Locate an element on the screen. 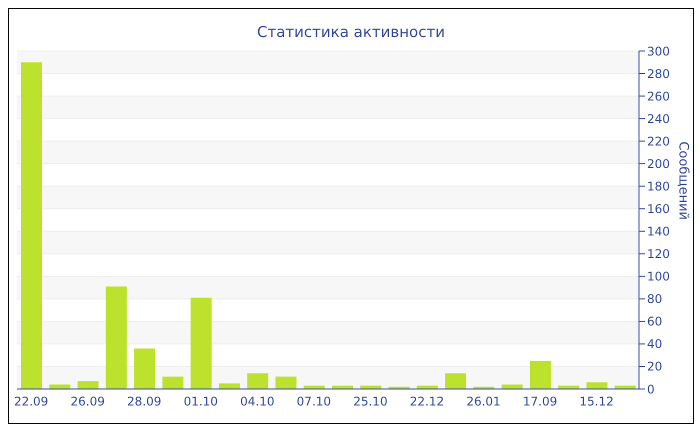 The width and height of the screenshot is (700, 430). chart-title: Статистика активности is located at coordinates (351, 33).